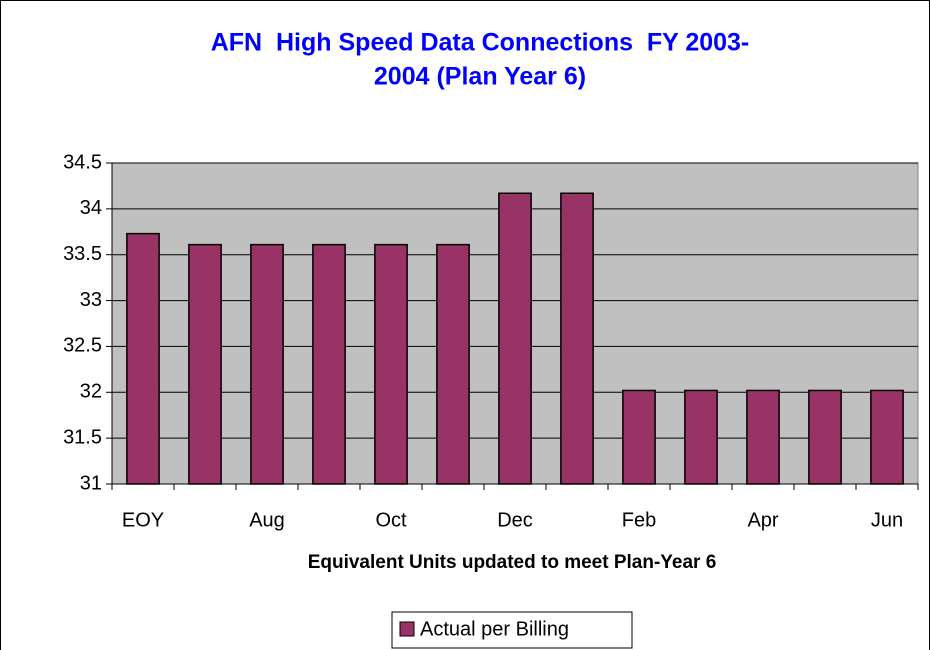  What do you see at coordinates (91, 392) in the screenshot?
I see `y-tick-label: 32` at bounding box center [91, 392].